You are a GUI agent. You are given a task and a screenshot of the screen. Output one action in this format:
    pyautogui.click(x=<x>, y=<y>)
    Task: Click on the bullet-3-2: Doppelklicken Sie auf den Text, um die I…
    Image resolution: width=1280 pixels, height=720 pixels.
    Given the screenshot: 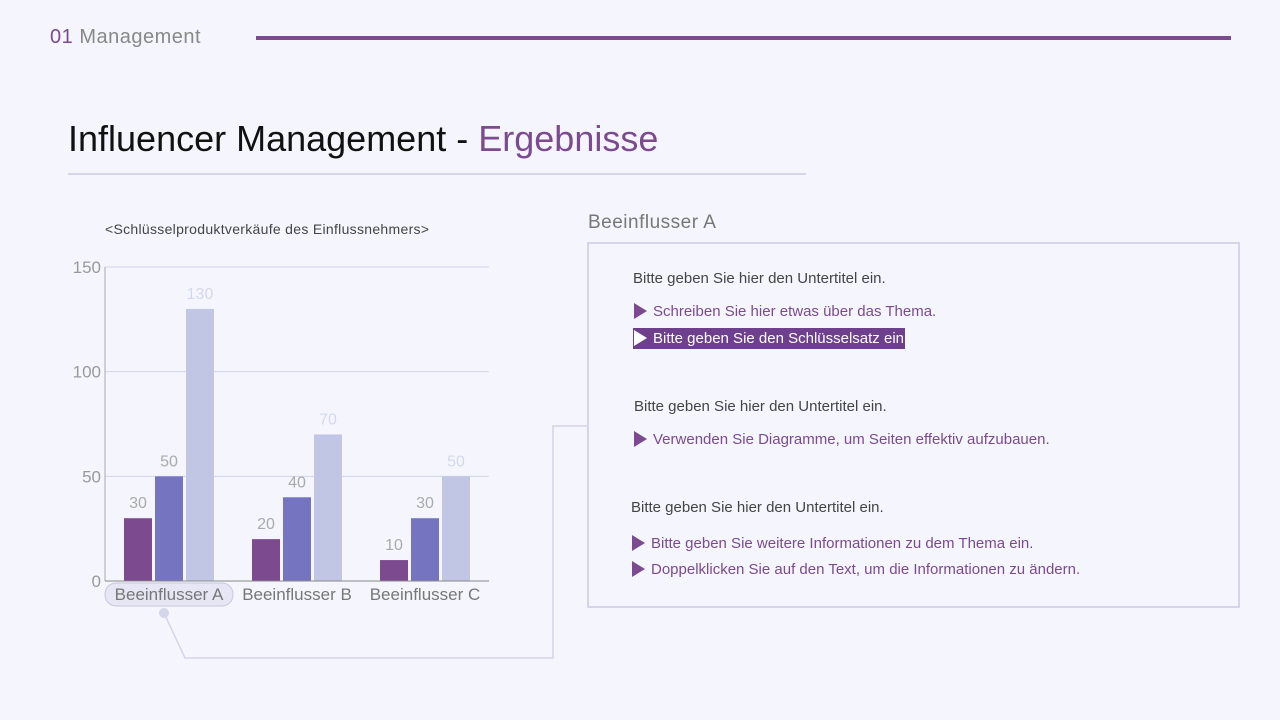 What is the action you would take?
    pyautogui.click(x=856, y=569)
    